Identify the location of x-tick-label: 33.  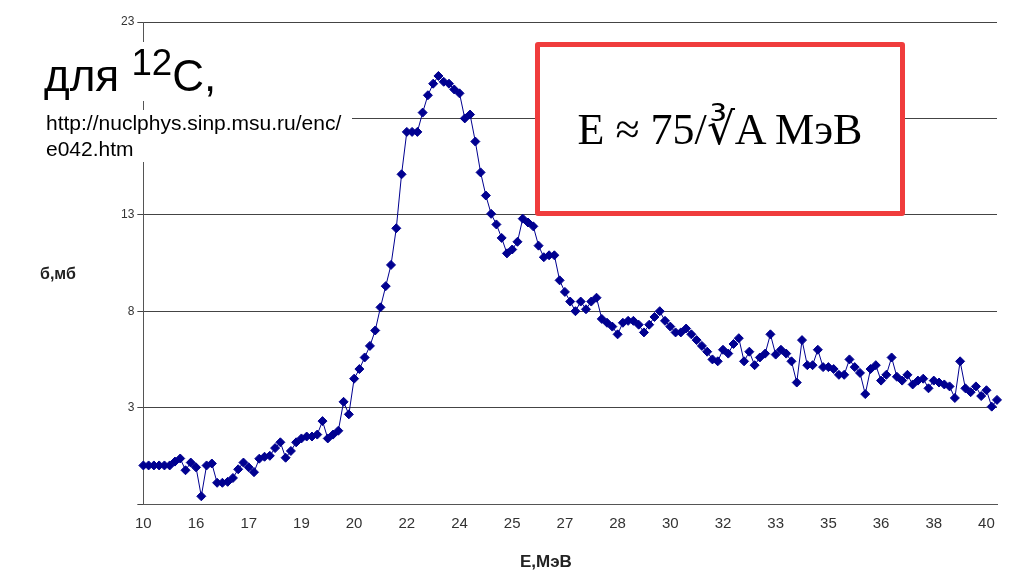
(776, 523).